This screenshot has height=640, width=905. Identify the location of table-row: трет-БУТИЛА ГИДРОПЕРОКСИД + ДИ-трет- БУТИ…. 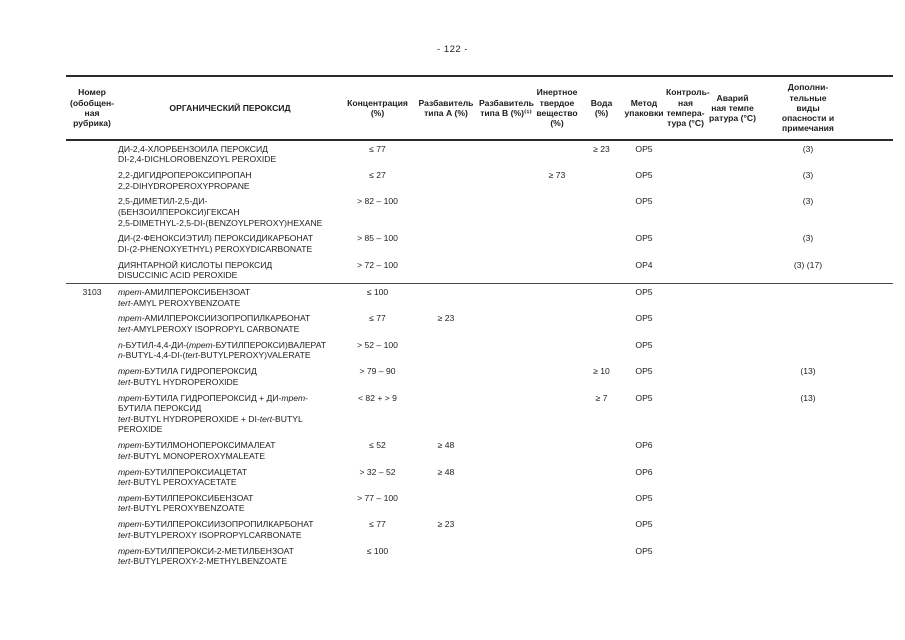
(479, 414).